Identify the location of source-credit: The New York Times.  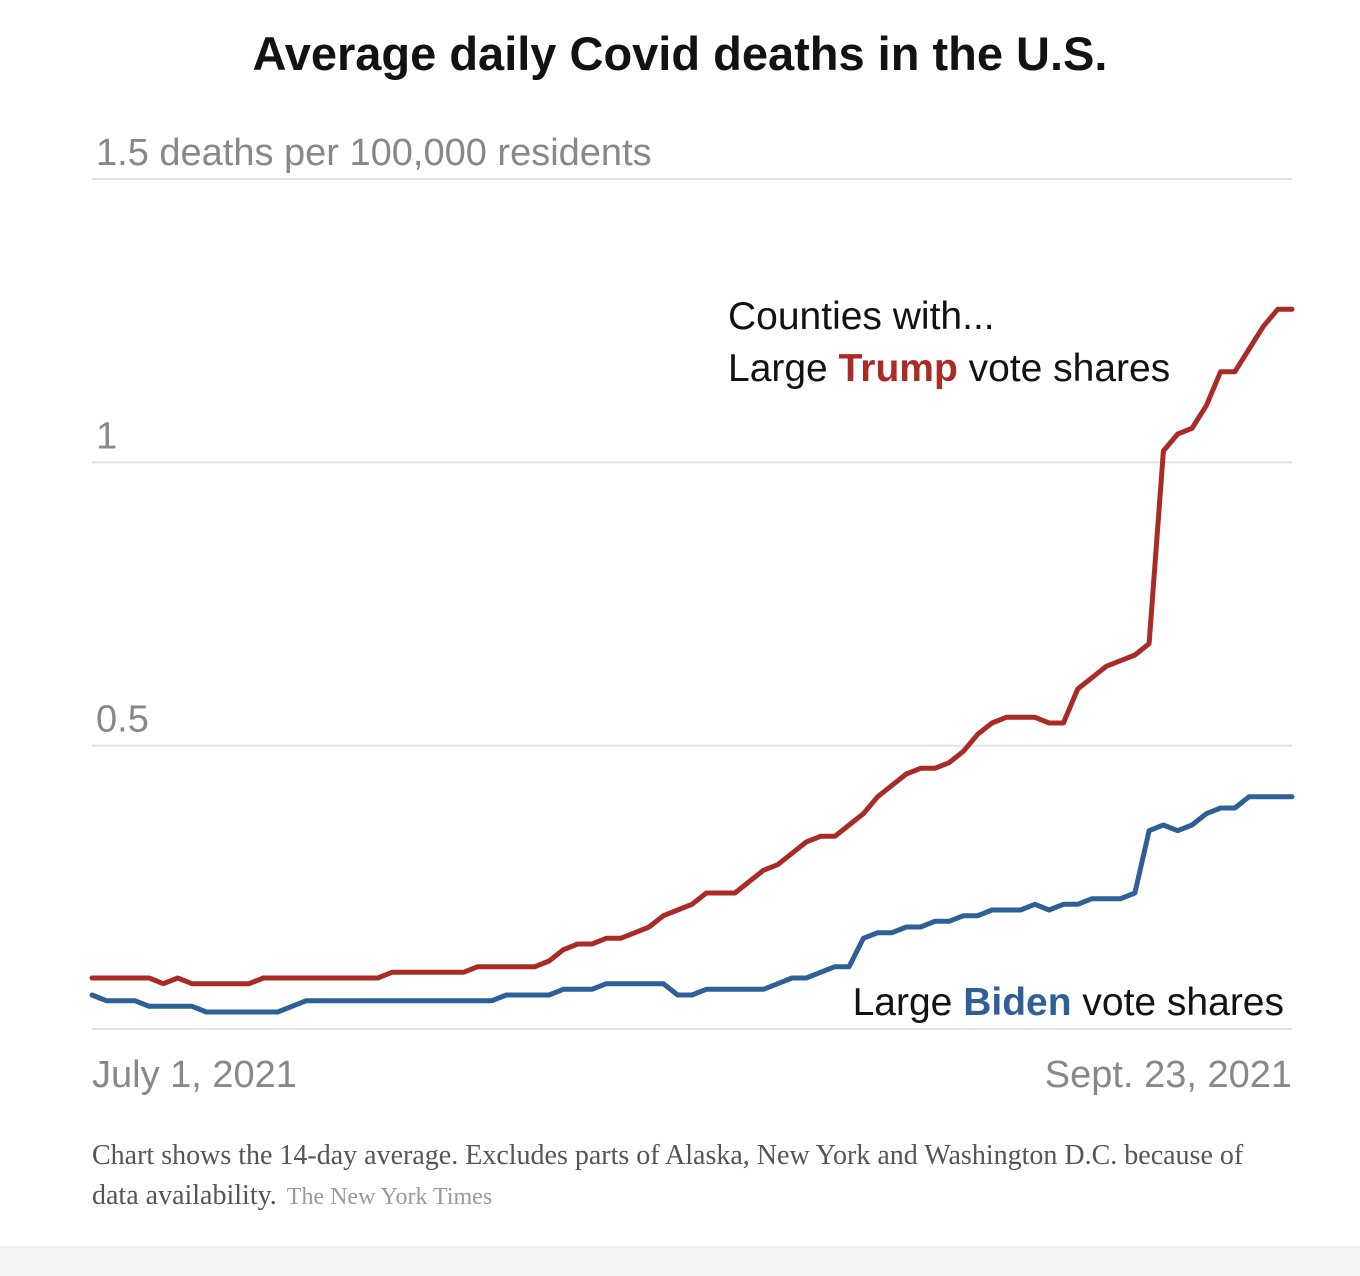
(389, 1197).